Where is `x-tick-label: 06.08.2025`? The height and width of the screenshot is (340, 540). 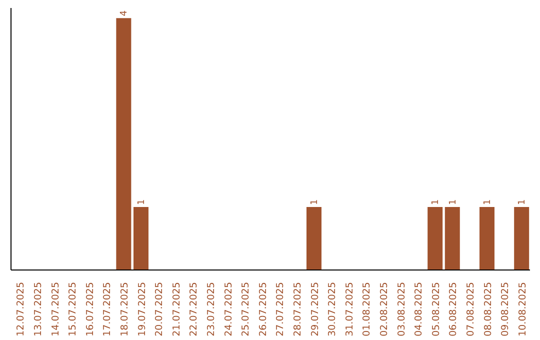
x-tick-label: 06.08.2025 is located at coordinates (454, 309).